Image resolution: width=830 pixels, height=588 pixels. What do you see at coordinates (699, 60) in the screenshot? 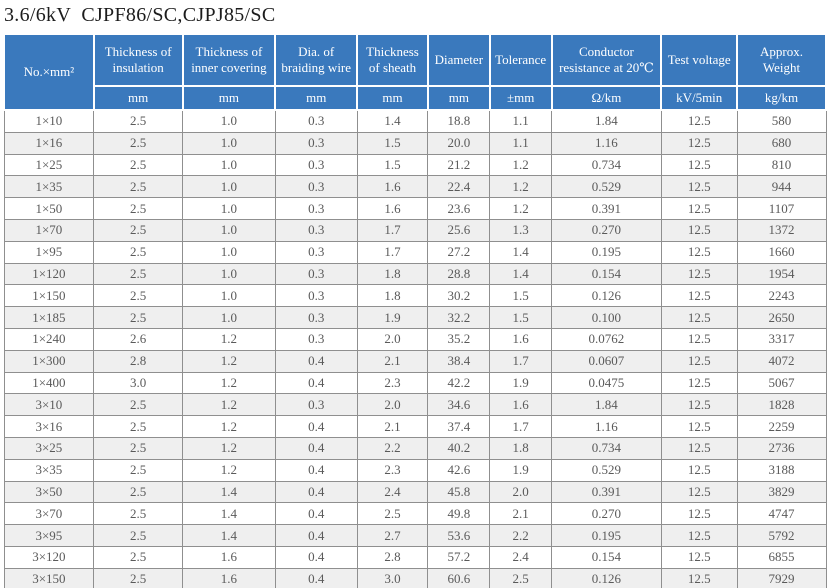
I see `header-test-voltage: Test voltage` at bounding box center [699, 60].